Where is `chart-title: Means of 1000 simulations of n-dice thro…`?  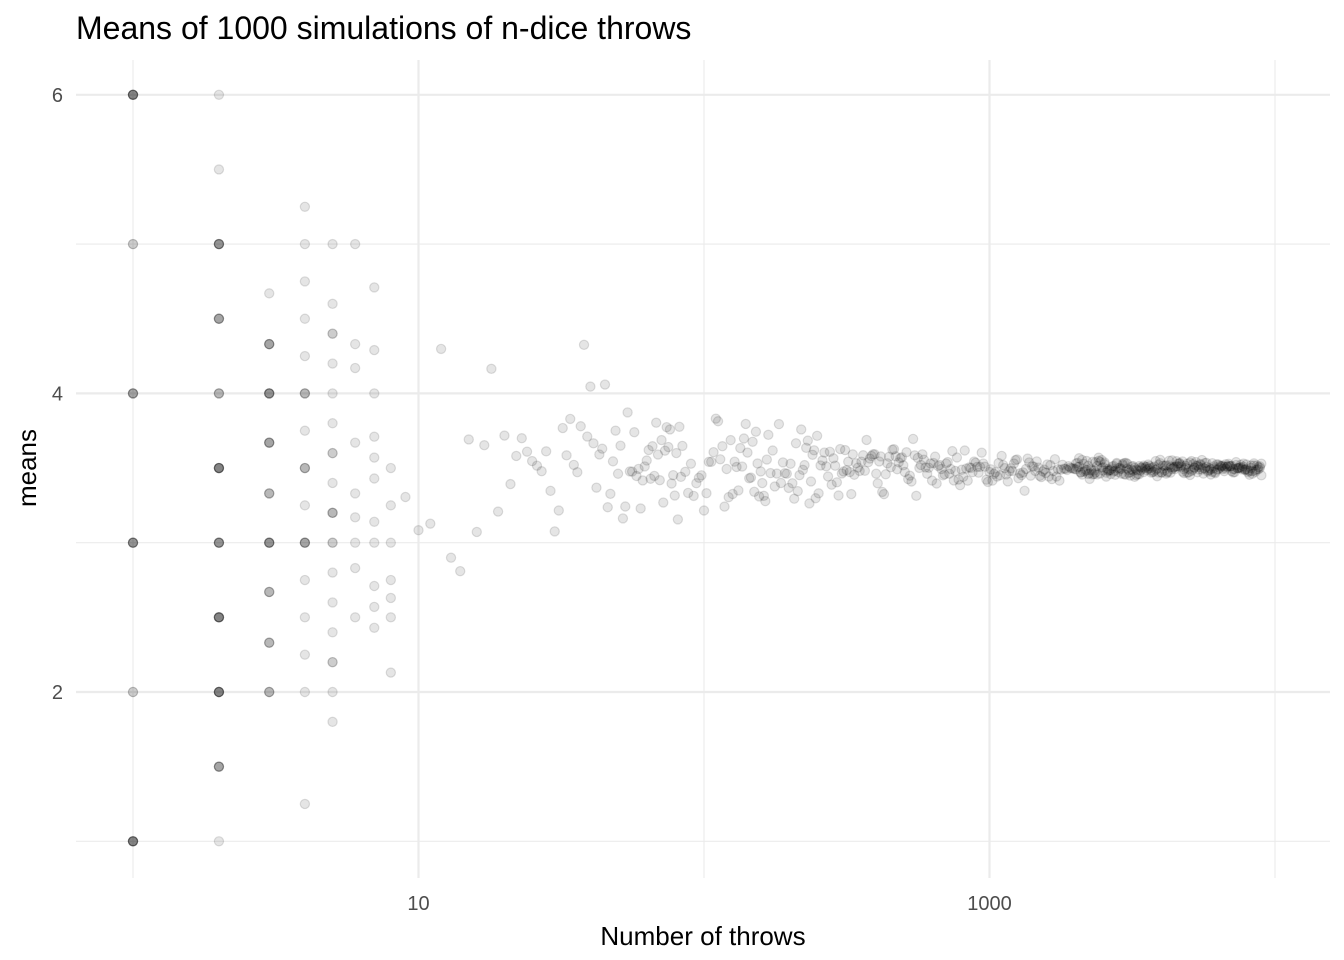 chart-title: Means of 1000 simulations of n-dice thro… is located at coordinates (383, 28).